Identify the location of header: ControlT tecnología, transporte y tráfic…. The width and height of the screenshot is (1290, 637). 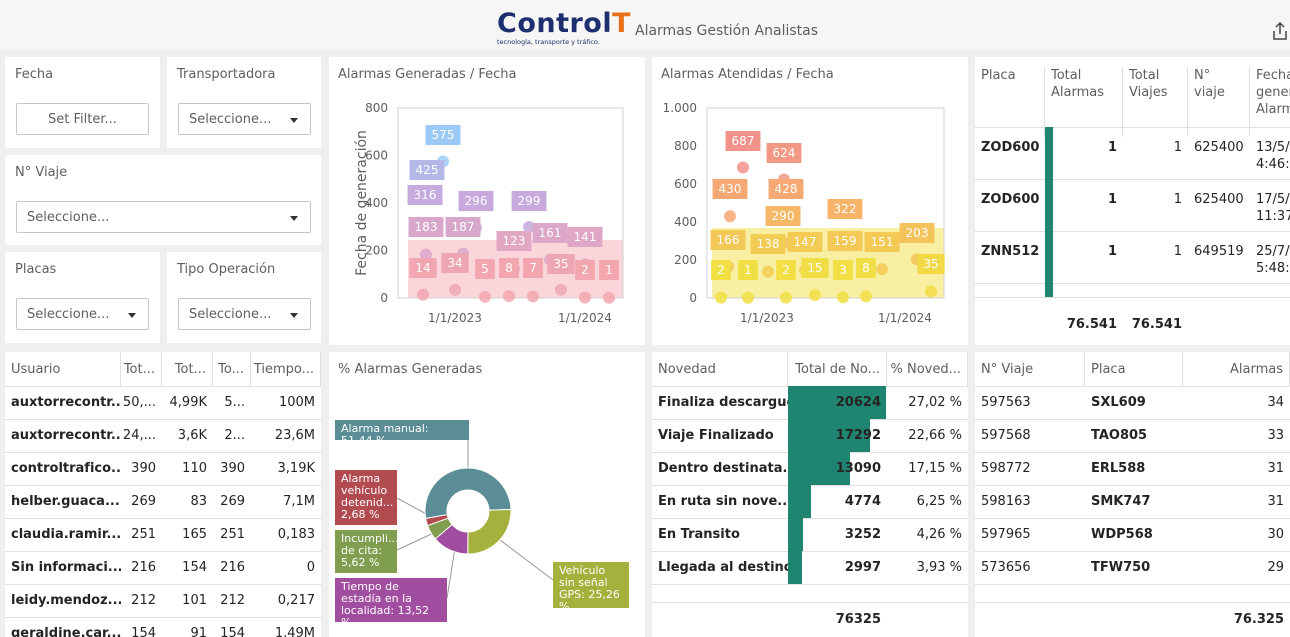
(645, 25).